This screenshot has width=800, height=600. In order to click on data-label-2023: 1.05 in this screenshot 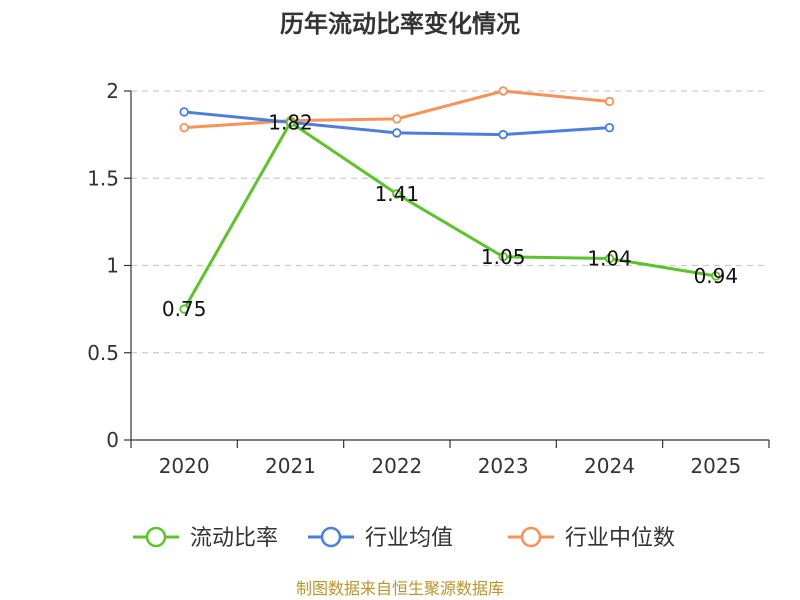, I will do `click(503, 257)`.